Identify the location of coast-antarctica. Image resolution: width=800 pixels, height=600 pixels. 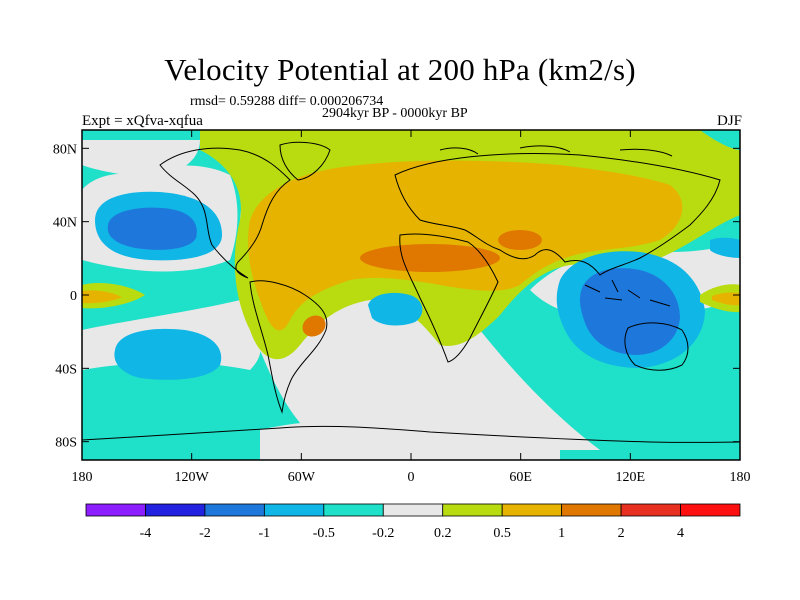
(411, 434).